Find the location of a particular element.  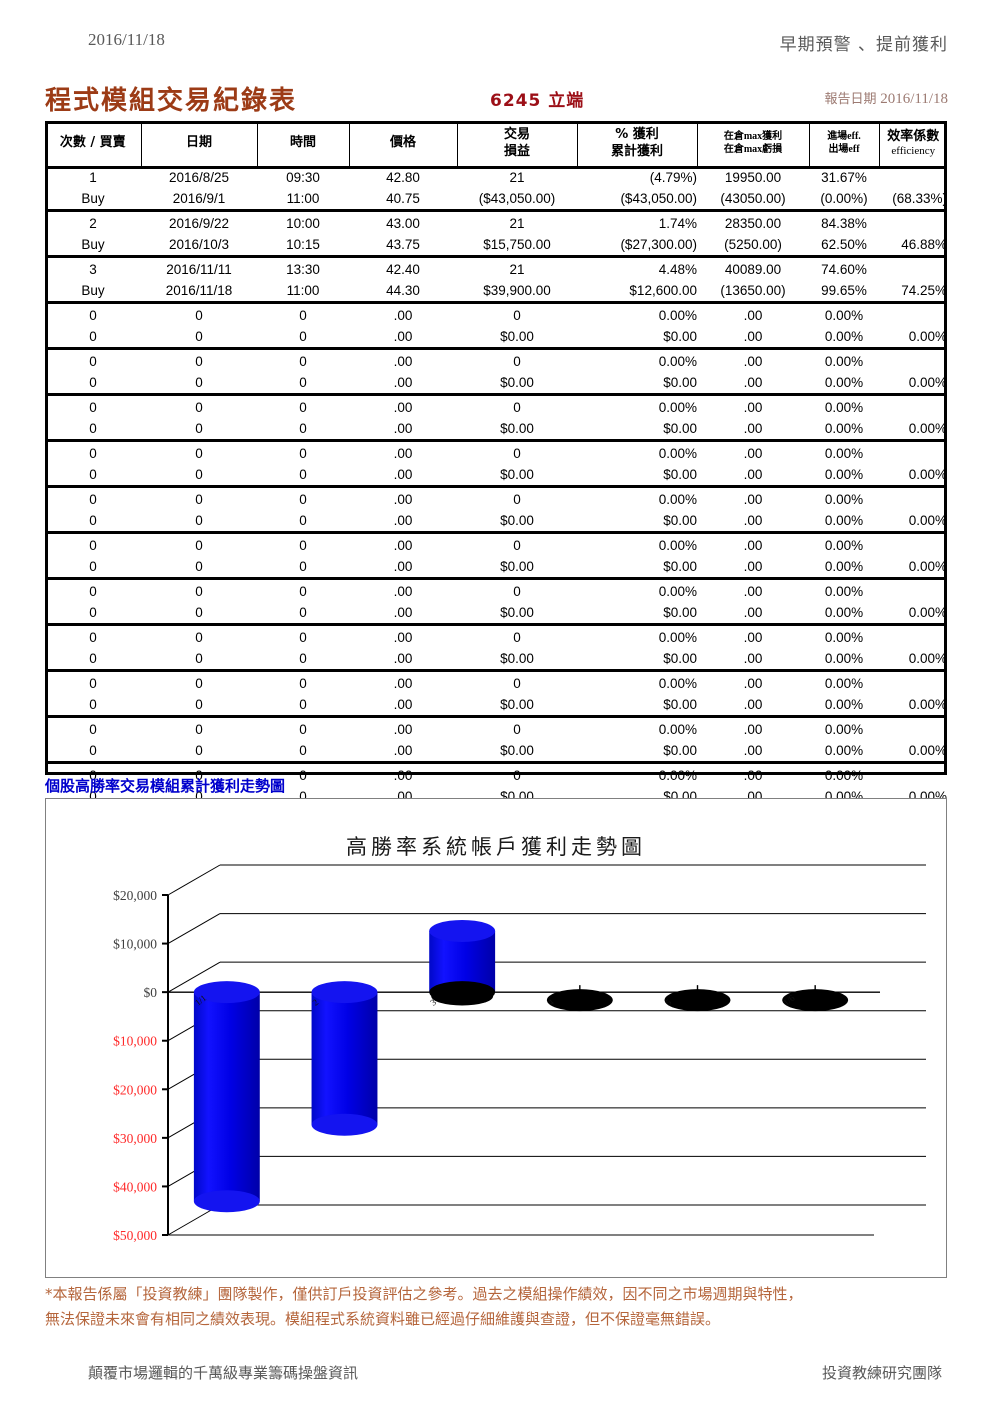

y-axis-label-3: $10,000 is located at coordinates (135, 1041).